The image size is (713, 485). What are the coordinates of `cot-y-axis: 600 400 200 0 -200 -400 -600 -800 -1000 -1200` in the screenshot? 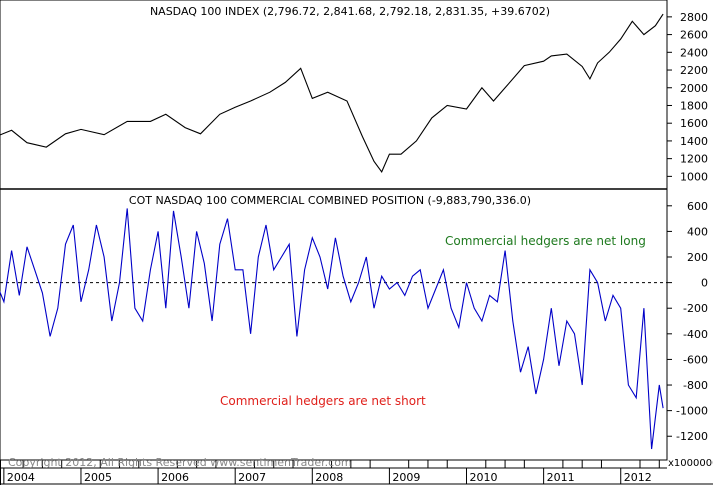 It's located at (687, 321).